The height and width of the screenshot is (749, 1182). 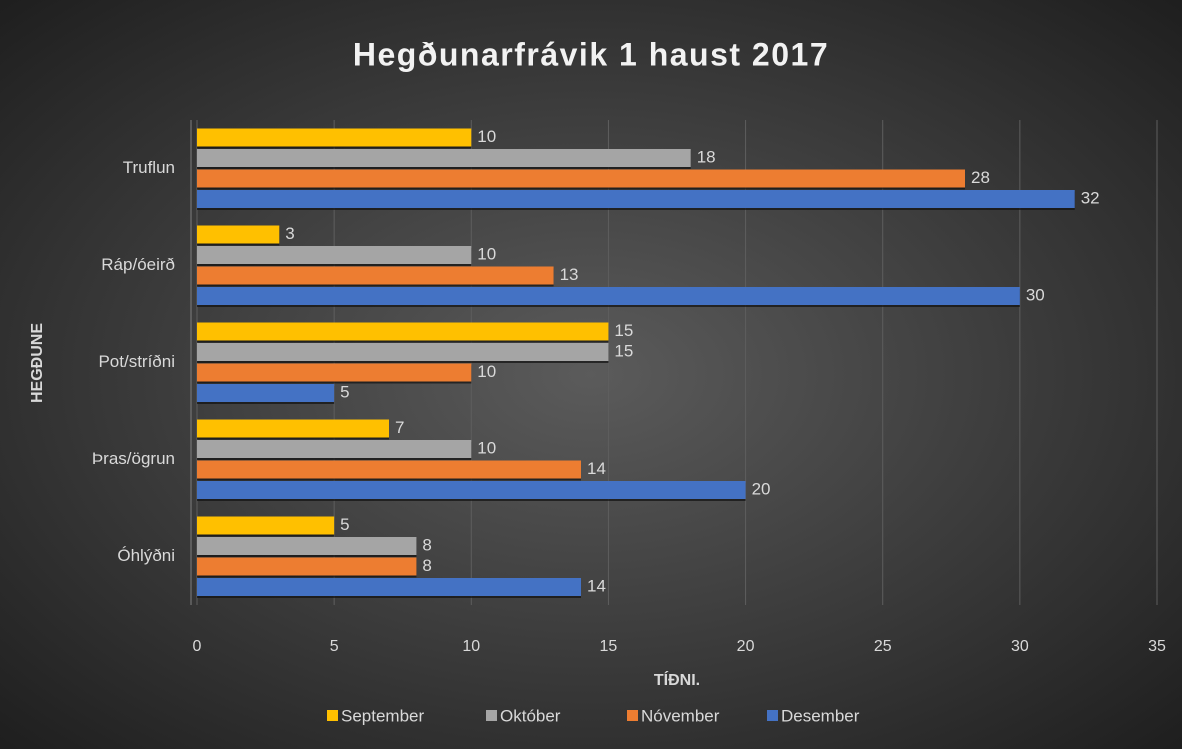 I want to click on data-label: 13, so click(x=569, y=274).